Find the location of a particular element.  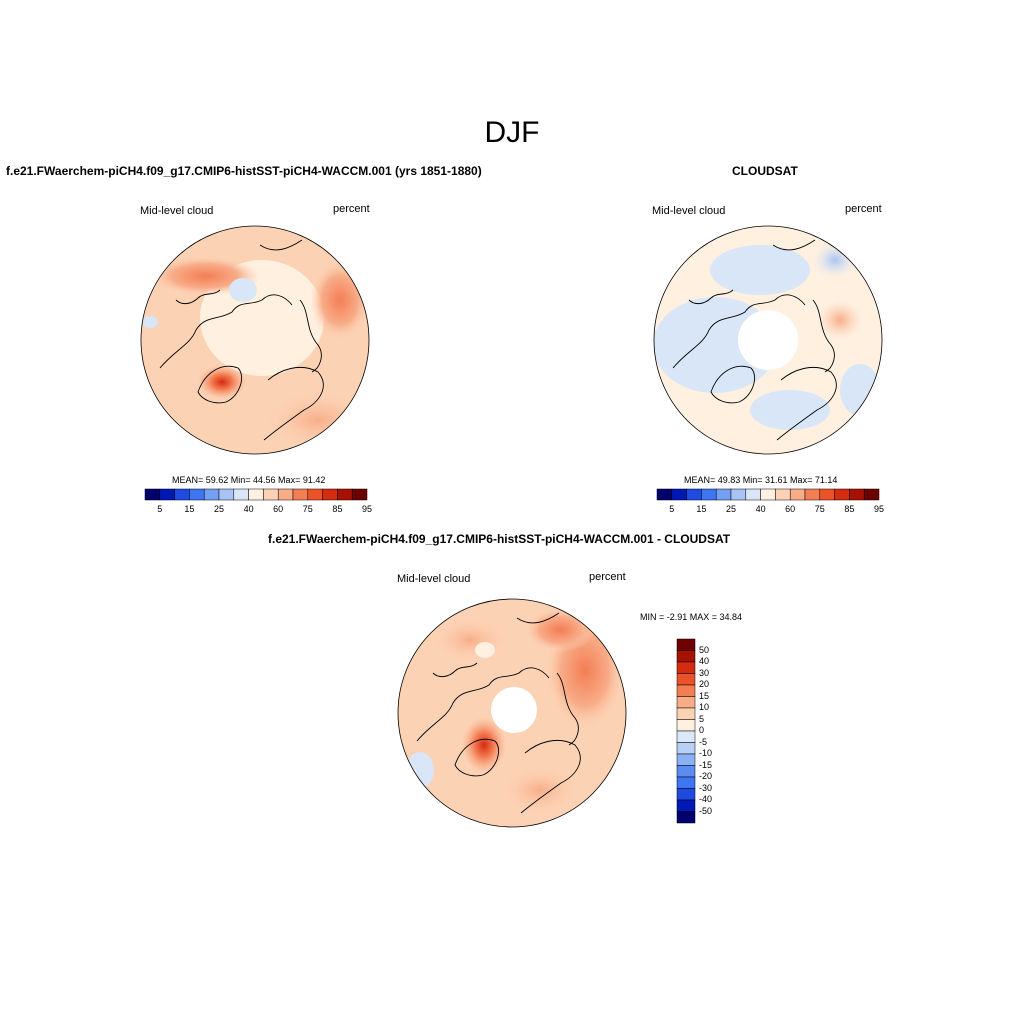

diff-coast-scandinavia is located at coordinates (567, 709).